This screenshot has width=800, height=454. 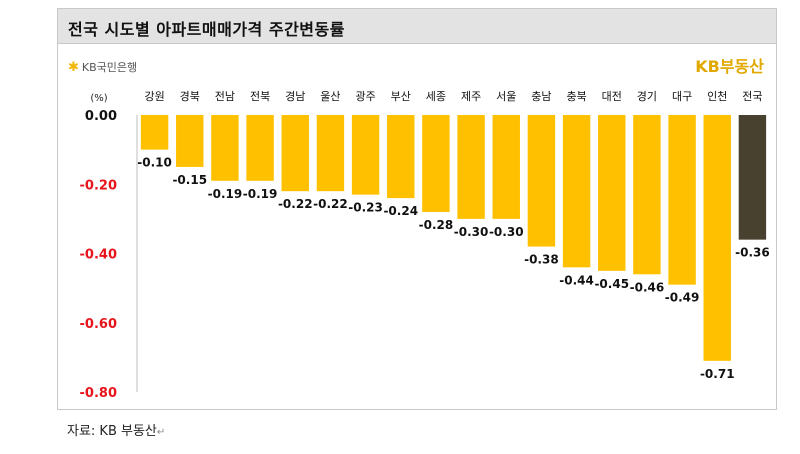 I want to click on y-tick-label: -0.20, so click(x=98, y=185).